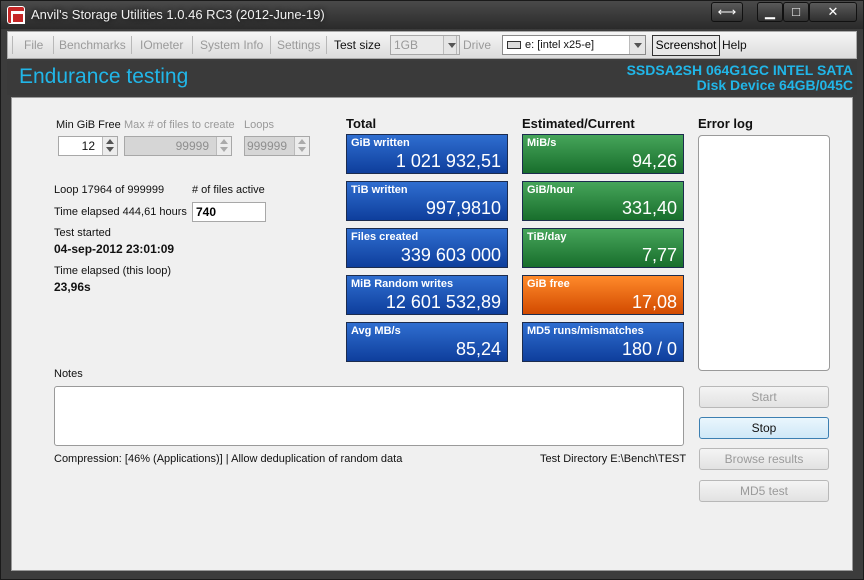 This screenshot has height=580, width=864. Describe the element at coordinates (734, 45) in the screenshot. I see `menu-help: Help` at that location.